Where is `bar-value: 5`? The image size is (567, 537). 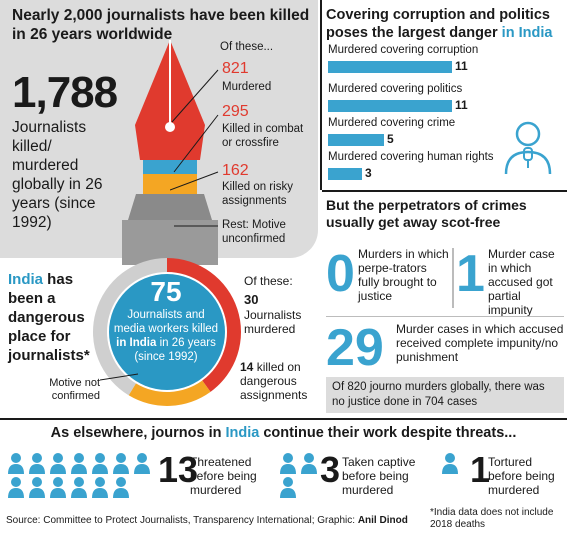 bar-value: 5 is located at coordinates (390, 139).